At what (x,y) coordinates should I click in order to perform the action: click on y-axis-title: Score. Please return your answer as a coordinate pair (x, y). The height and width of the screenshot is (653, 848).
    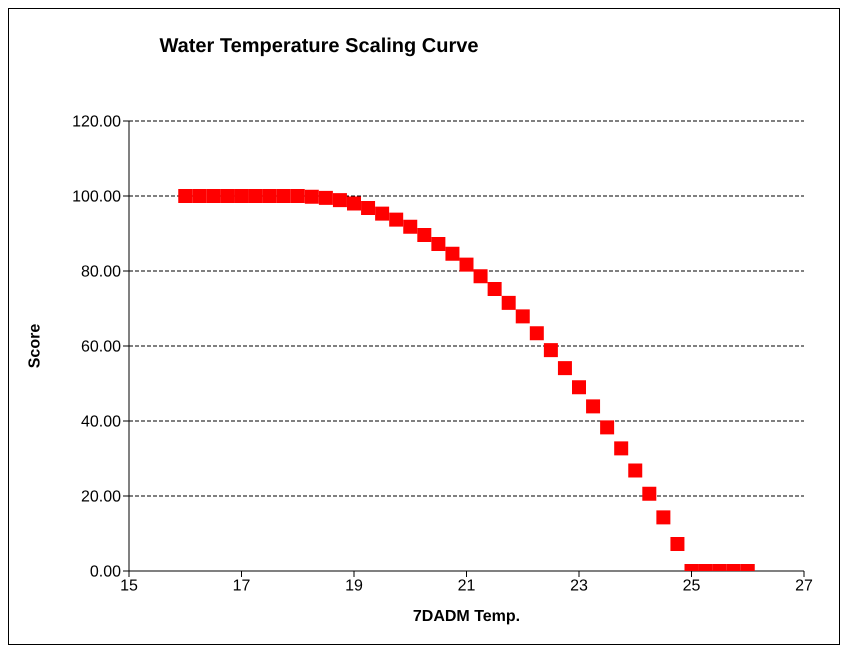
    Looking at the image, I should click on (35, 346).